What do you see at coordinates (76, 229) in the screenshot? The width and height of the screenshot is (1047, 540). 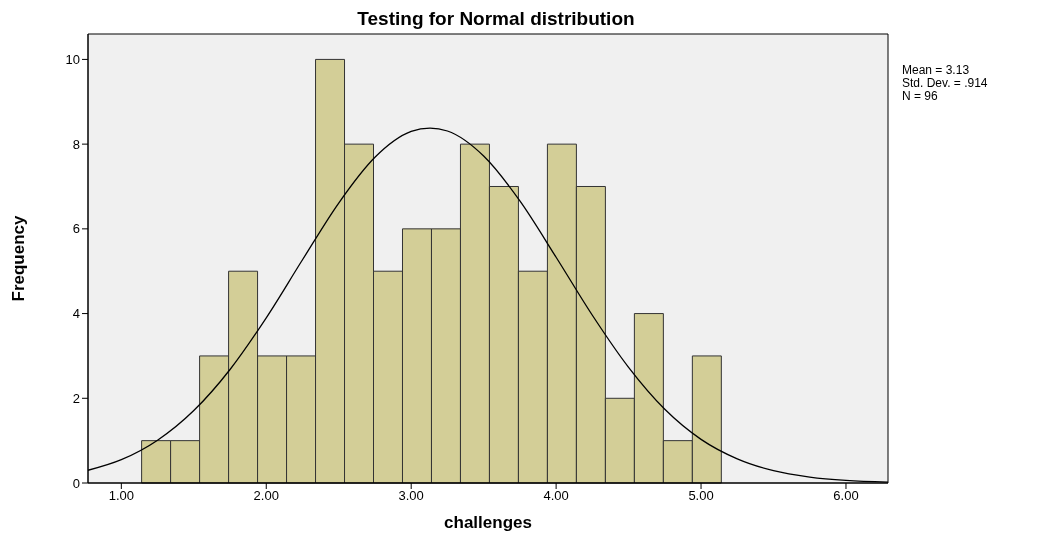 I see `y-tick-label: 6` at bounding box center [76, 229].